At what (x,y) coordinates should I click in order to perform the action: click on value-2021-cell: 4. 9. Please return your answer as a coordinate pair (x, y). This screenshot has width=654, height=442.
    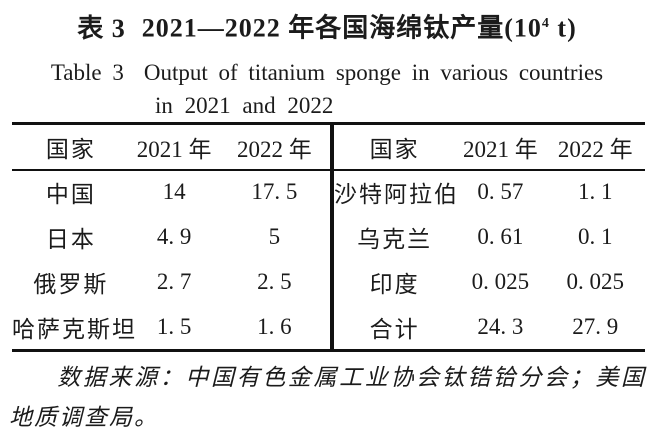
    Looking at the image, I should click on (174, 236).